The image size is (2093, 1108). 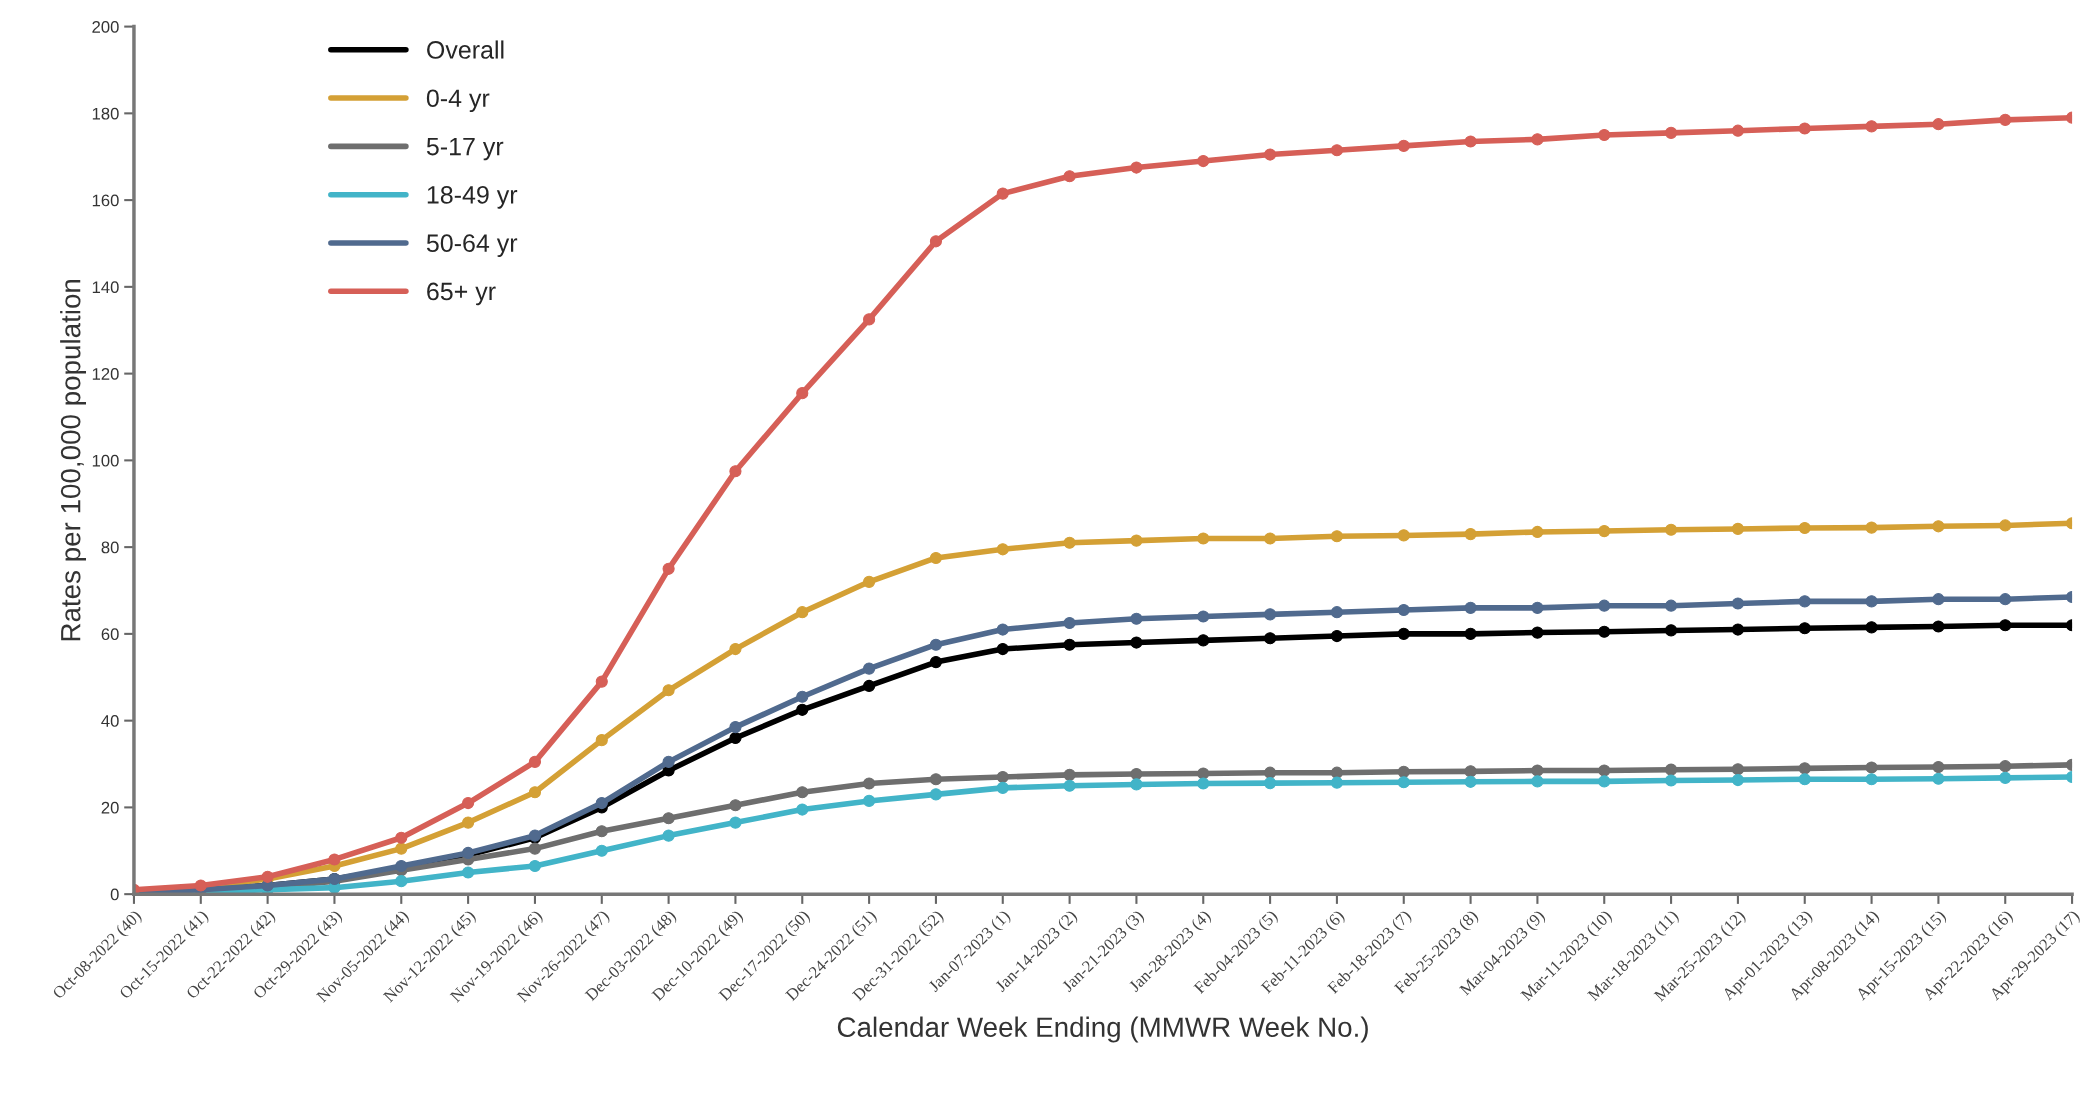 What do you see at coordinates (458, 101) in the screenshot?
I see `legend-label: 0-4 yr` at bounding box center [458, 101].